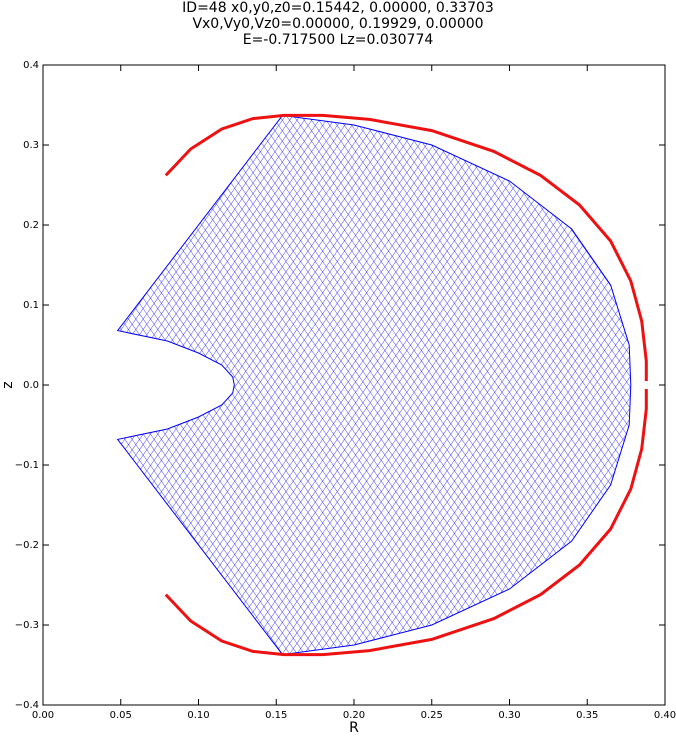  What do you see at coordinates (31, 65) in the screenshot?
I see `y-tick-label: 0.4` at bounding box center [31, 65].